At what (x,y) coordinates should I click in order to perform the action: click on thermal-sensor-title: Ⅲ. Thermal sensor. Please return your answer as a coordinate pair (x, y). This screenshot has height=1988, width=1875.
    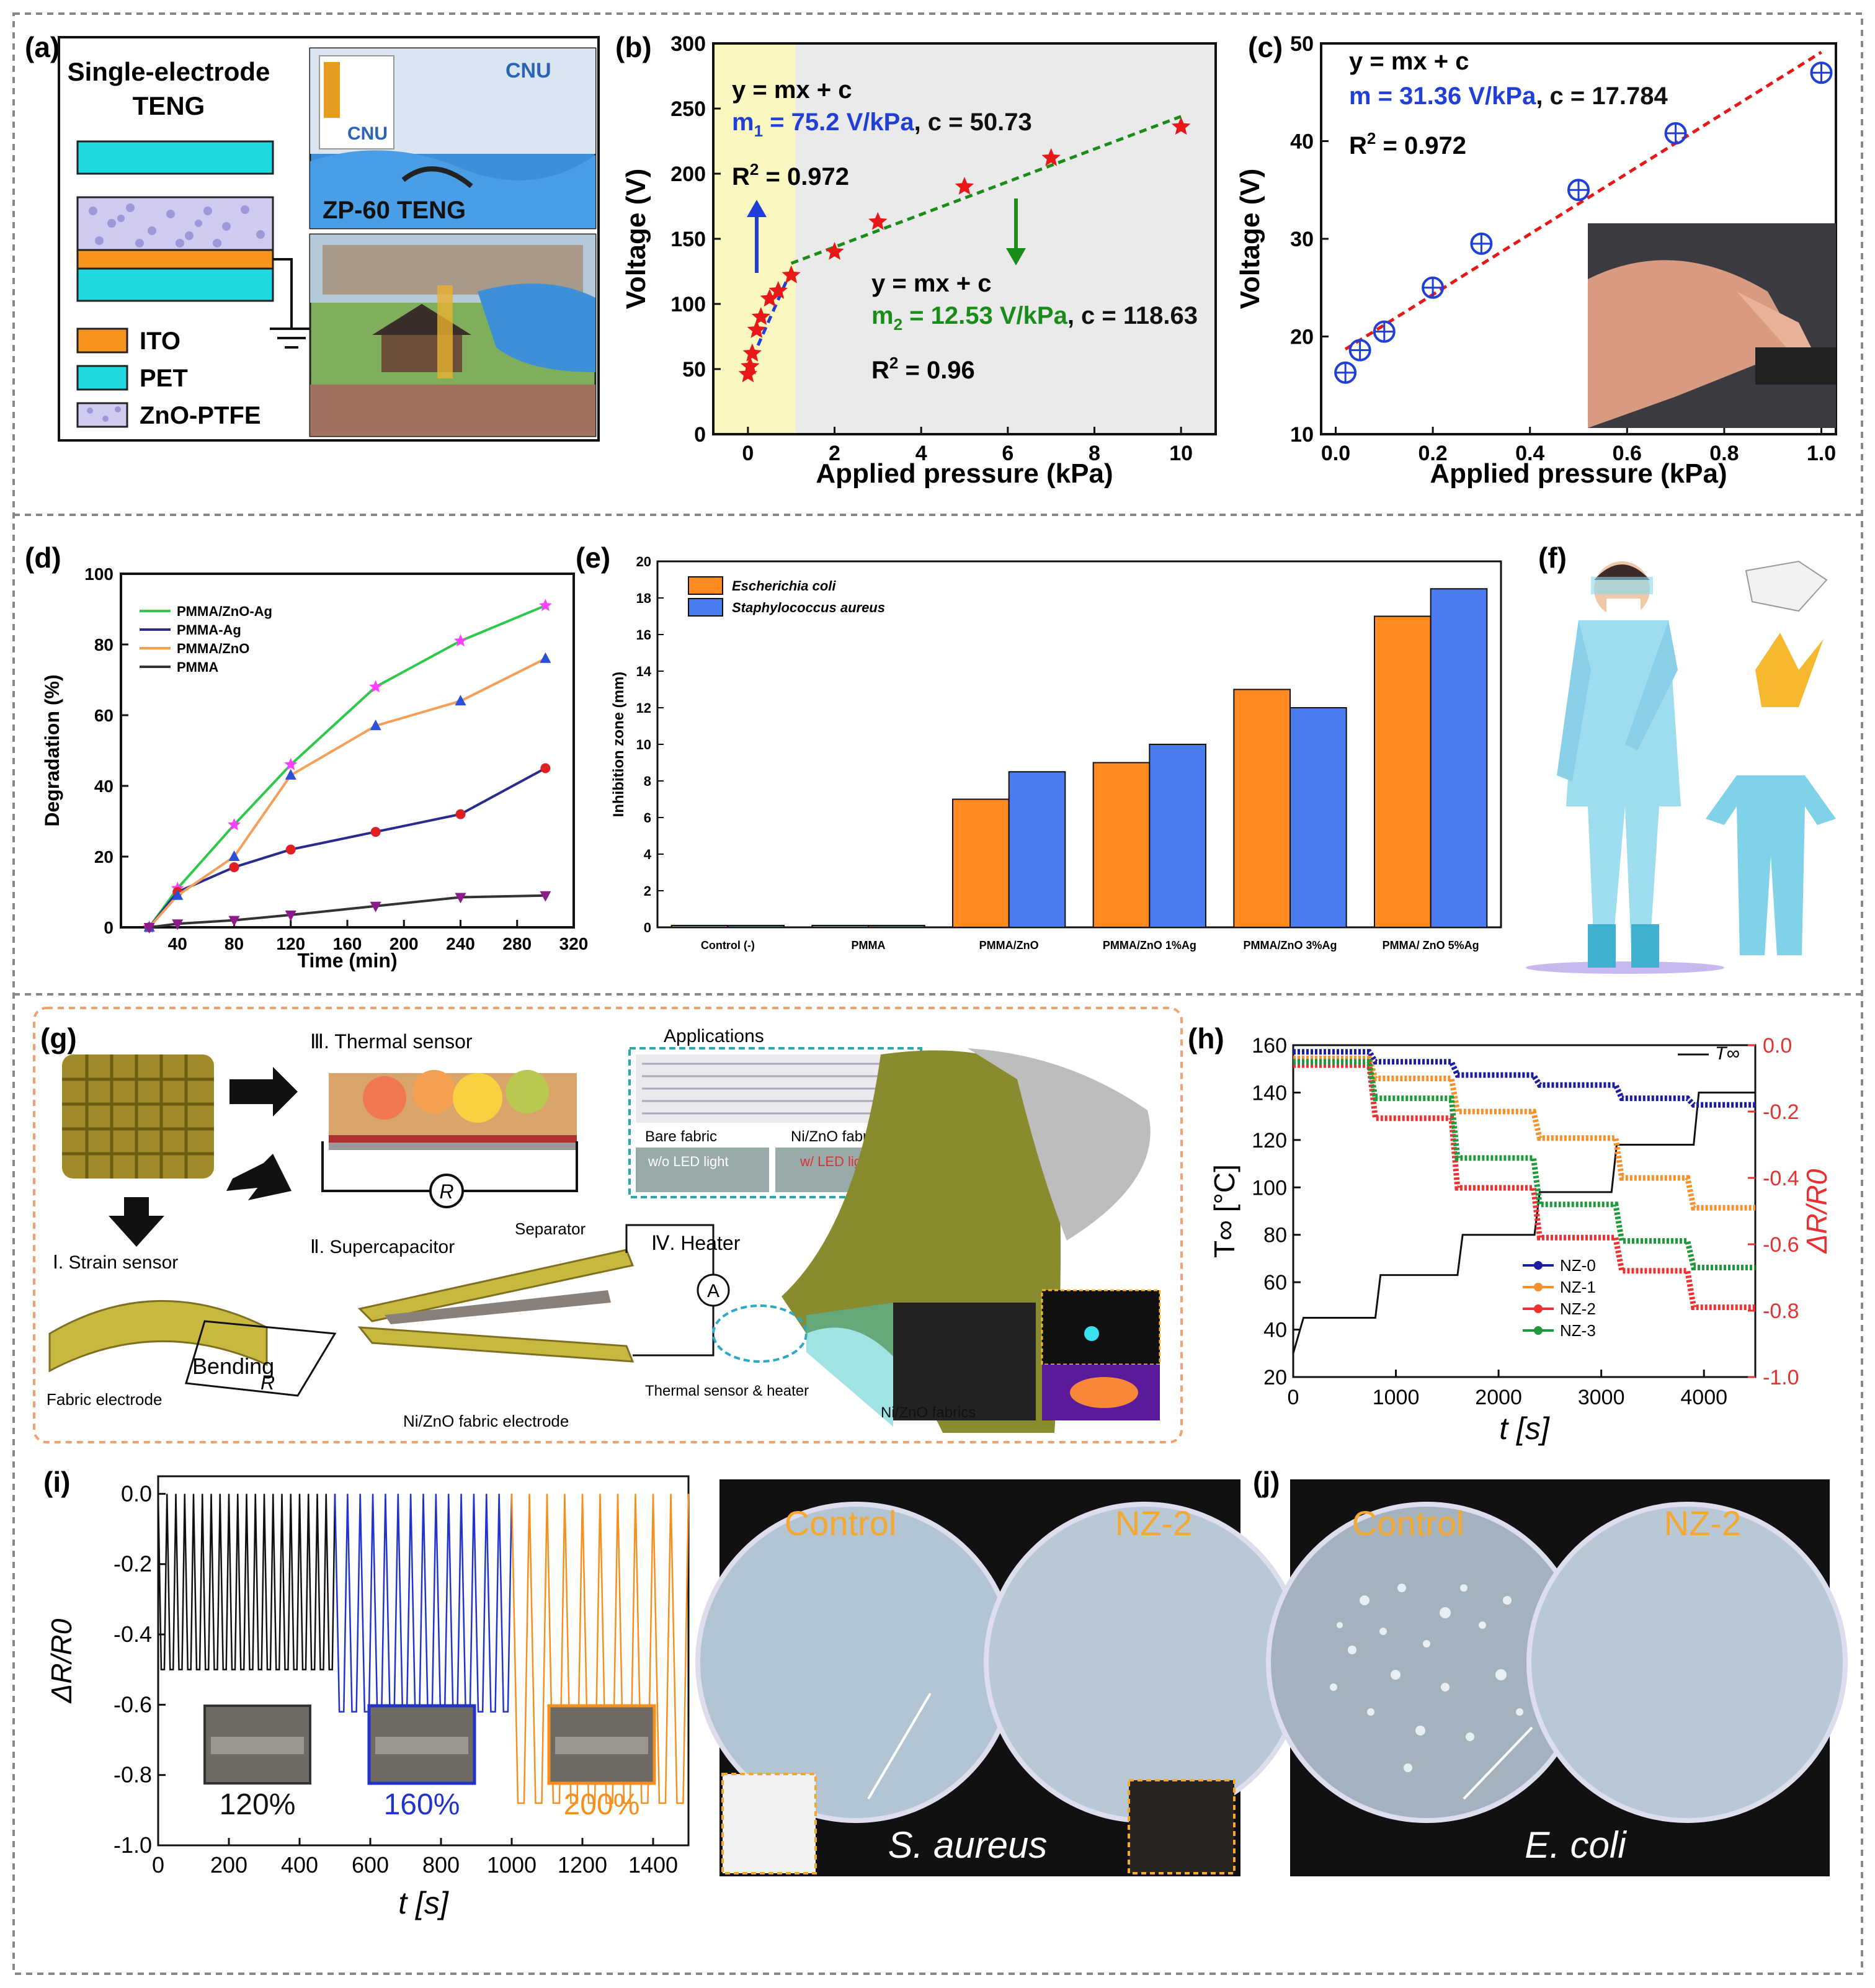
    Looking at the image, I should click on (391, 1041).